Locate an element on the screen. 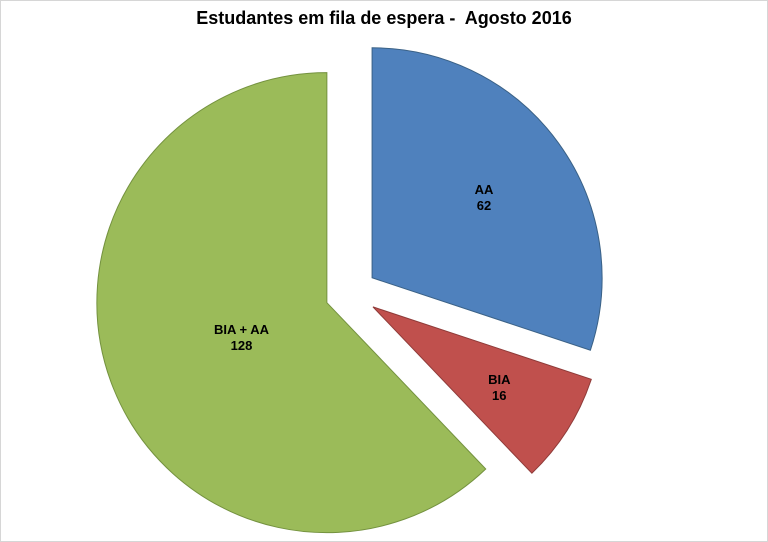 The image size is (768, 542). slice-label-bia-aa: BIA + AA 128 is located at coordinates (242, 337).